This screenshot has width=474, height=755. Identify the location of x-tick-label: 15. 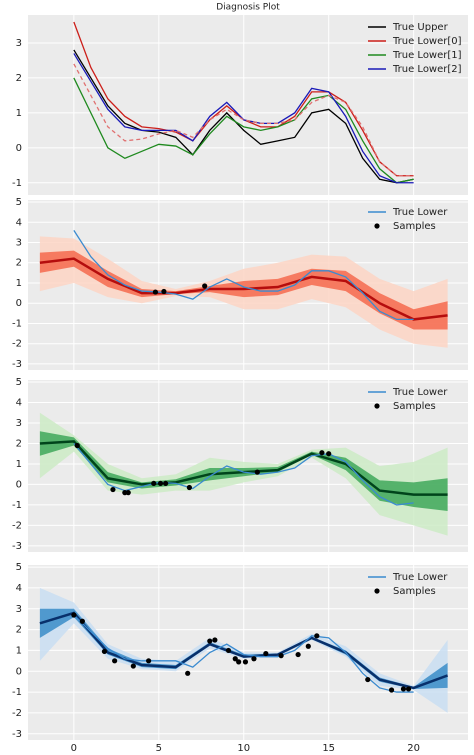
(328, 748).